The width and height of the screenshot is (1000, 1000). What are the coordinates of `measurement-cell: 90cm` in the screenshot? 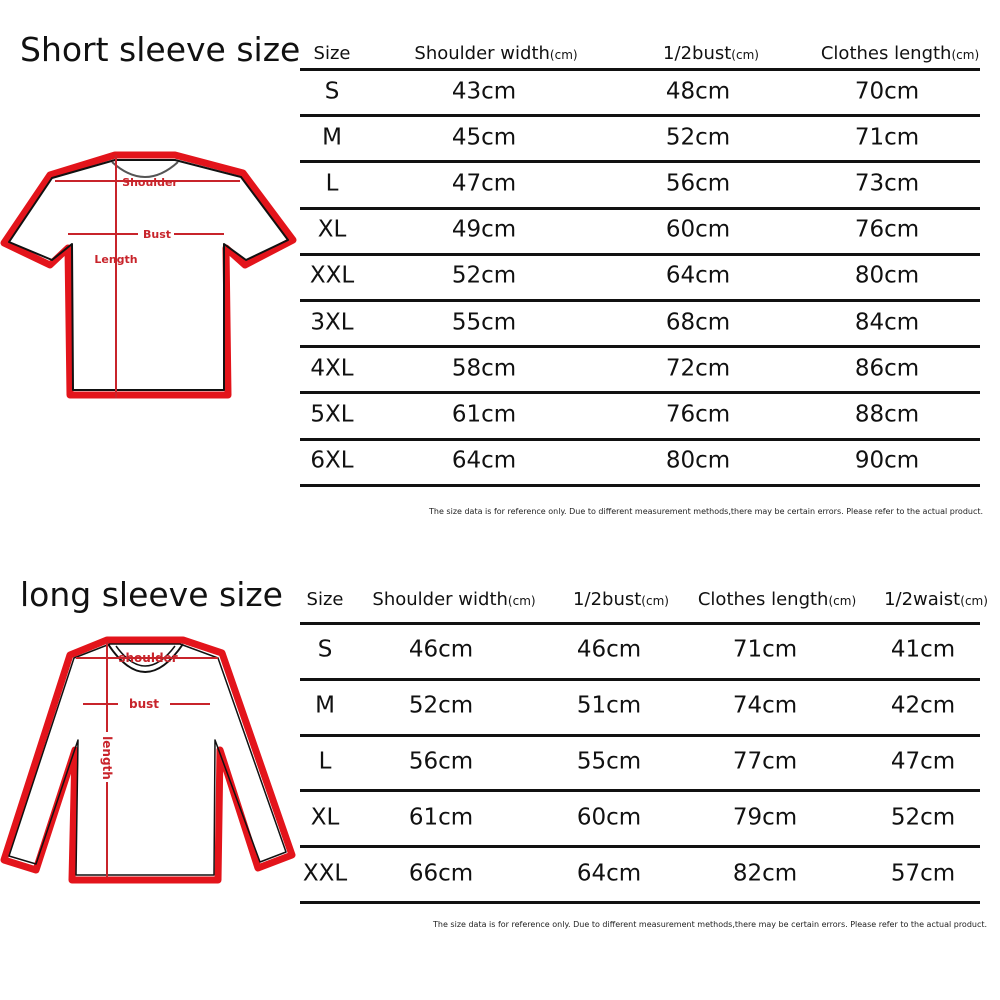 It's located at (887, 460).